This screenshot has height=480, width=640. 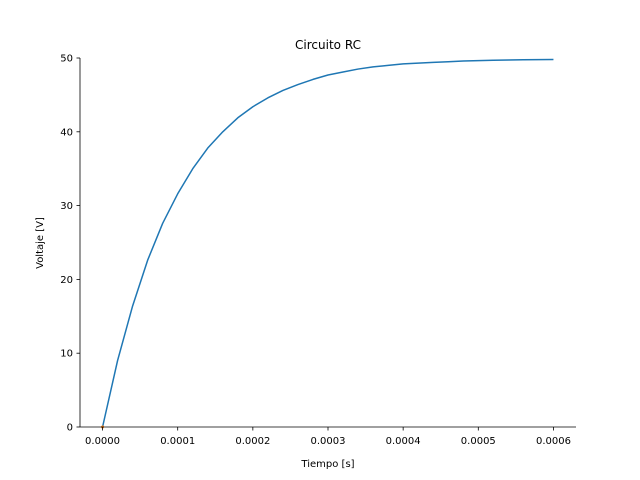 I want to click on x-tick-label: 0.0002, so click(x=252, y=441).